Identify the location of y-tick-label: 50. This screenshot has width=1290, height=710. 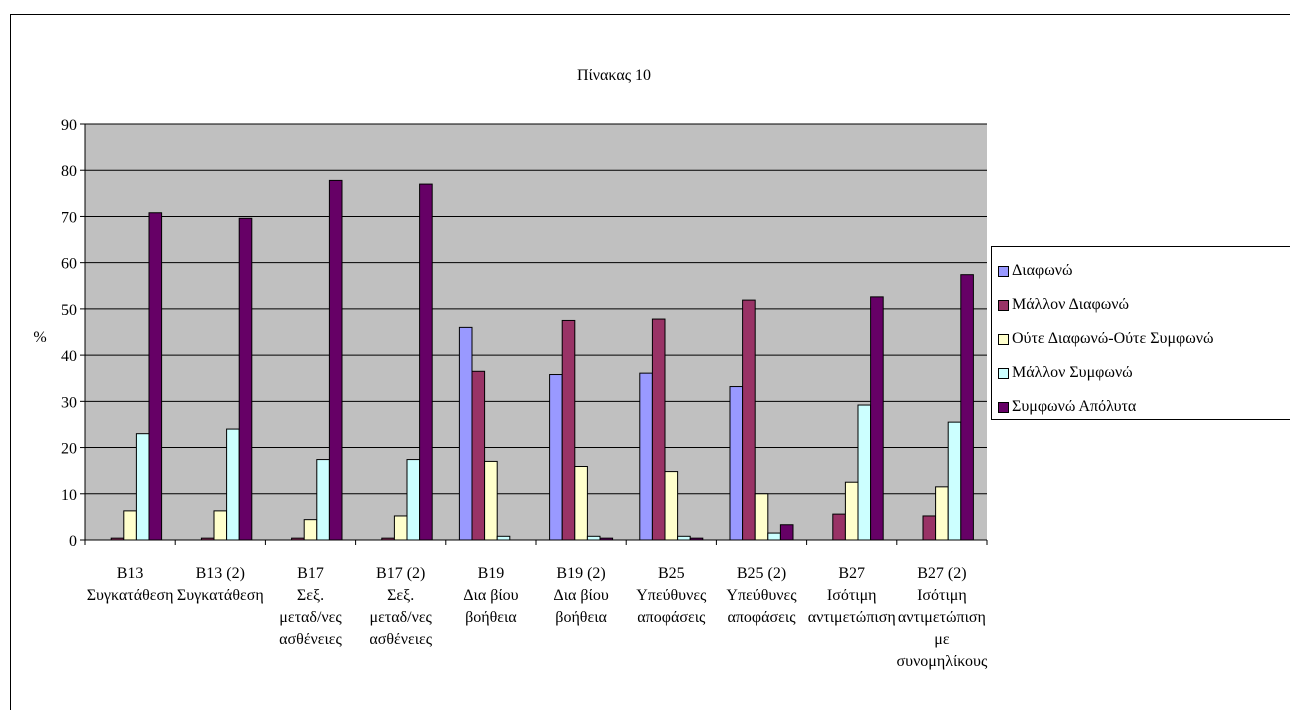
(69, 310).